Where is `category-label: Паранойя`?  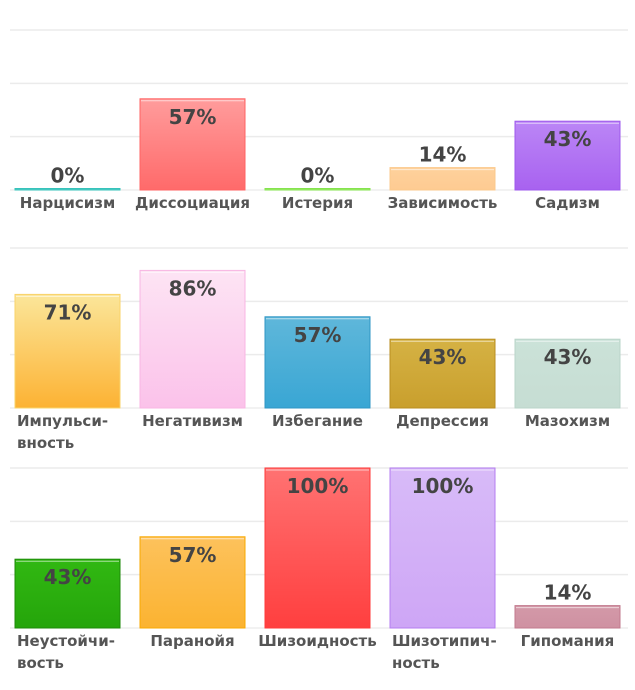
category-label: Паранойя is located at coordinates (192, 641).